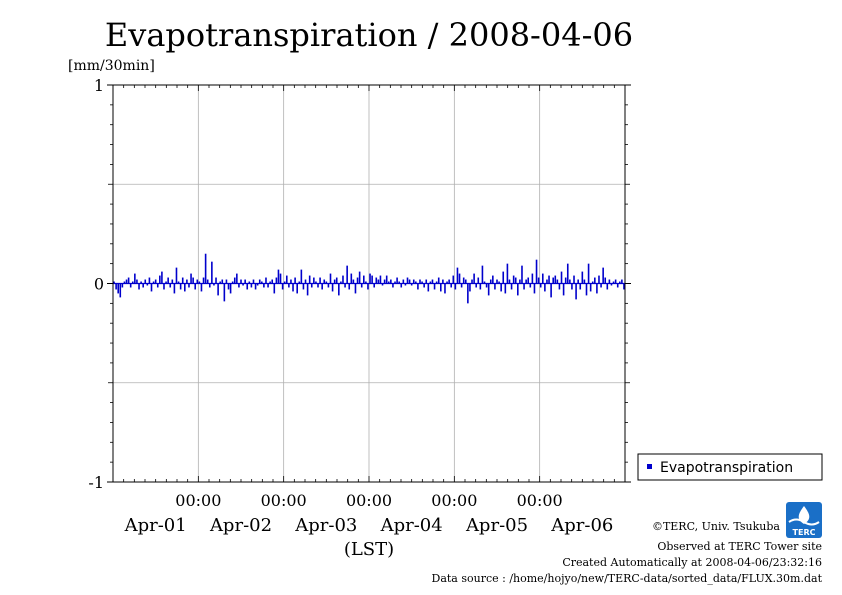 Image resolution: width=842 pixels, height=595 pixels. What do you see at coordinates (804, 532) in the screenshot?
I see `logo-text: TERC` at bounding box center [804, 532].